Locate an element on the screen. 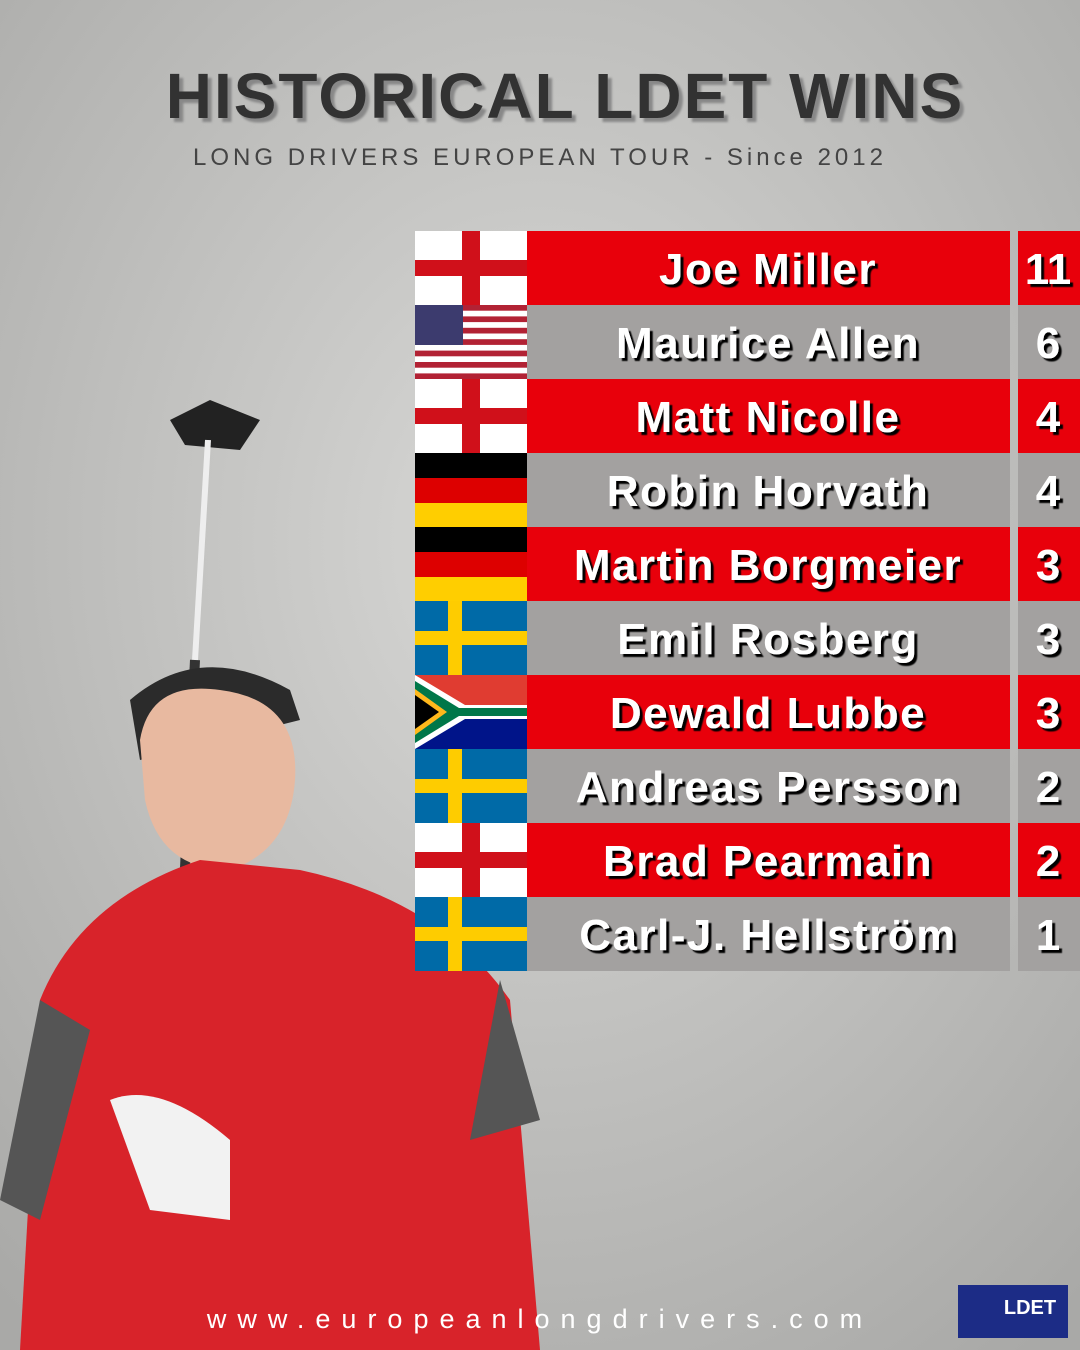 This screenshot has height=1350, width=1080. wins: 11 is located at coordinates (1048, 269).